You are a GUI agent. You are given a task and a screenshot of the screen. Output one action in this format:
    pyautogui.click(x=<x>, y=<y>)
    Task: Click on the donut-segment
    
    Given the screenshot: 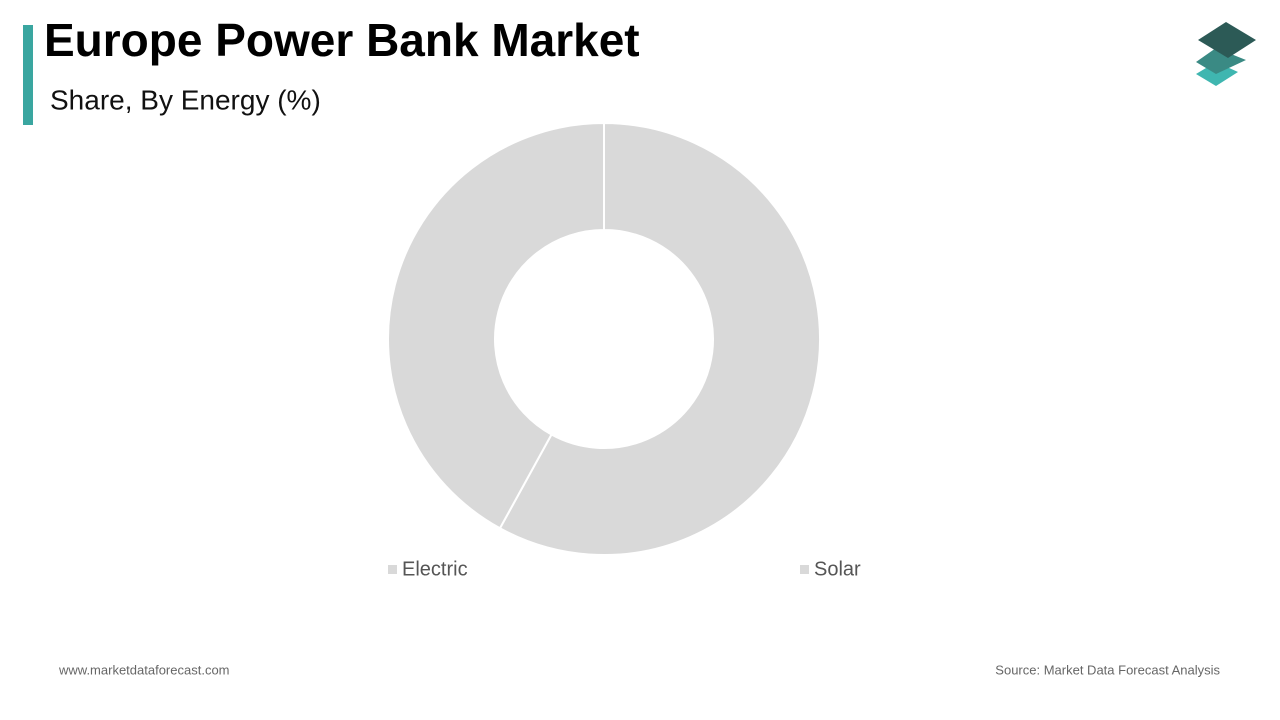 What is the action you would take?
    pyautogui.click(x=496, y=325)
    